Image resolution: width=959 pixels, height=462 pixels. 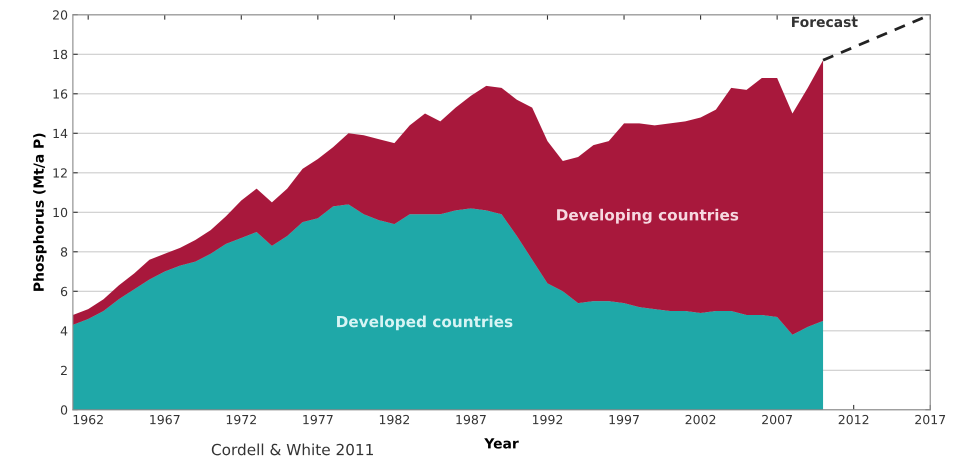 I want to click on x-tick-label: 2002, so click(x=701, y=419).